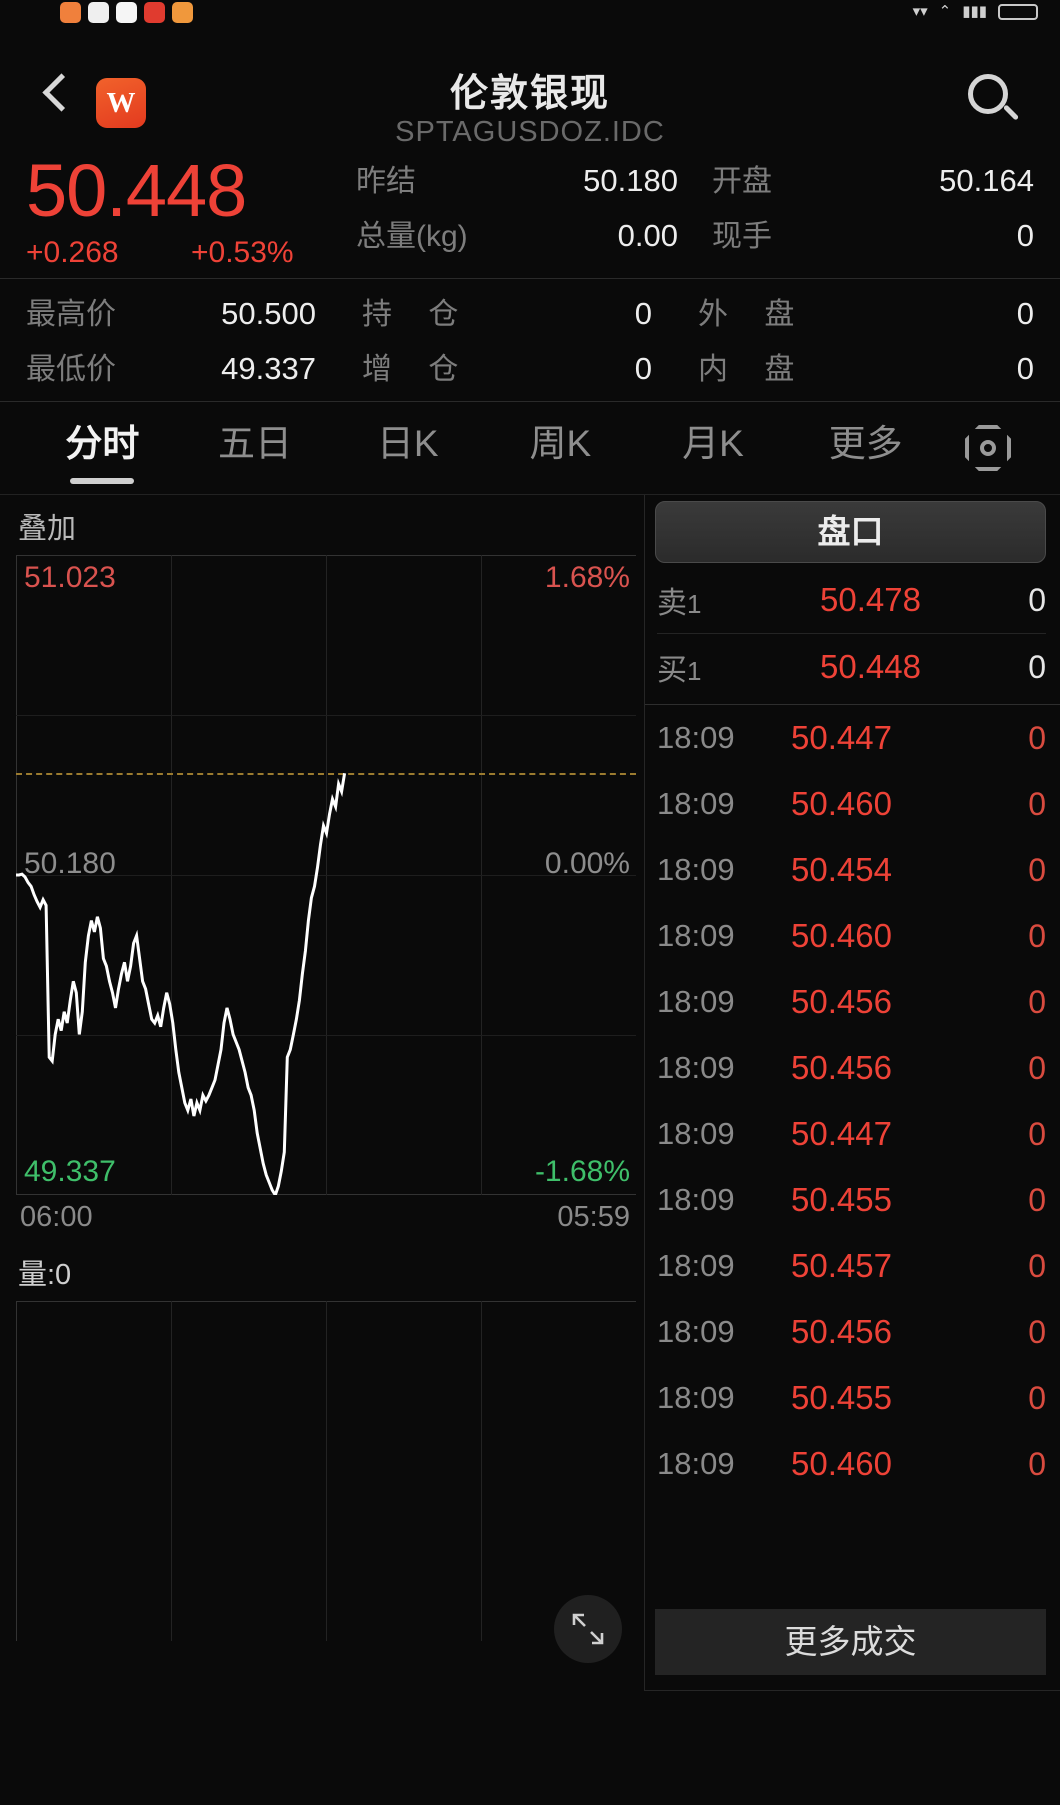 This screenshot has height=1805, width=1060. What do you see at coordinates (753, 369) in the screenshot?
I see `stat-label-inner-volume: 内 盘` at bounding box center [753, 369].